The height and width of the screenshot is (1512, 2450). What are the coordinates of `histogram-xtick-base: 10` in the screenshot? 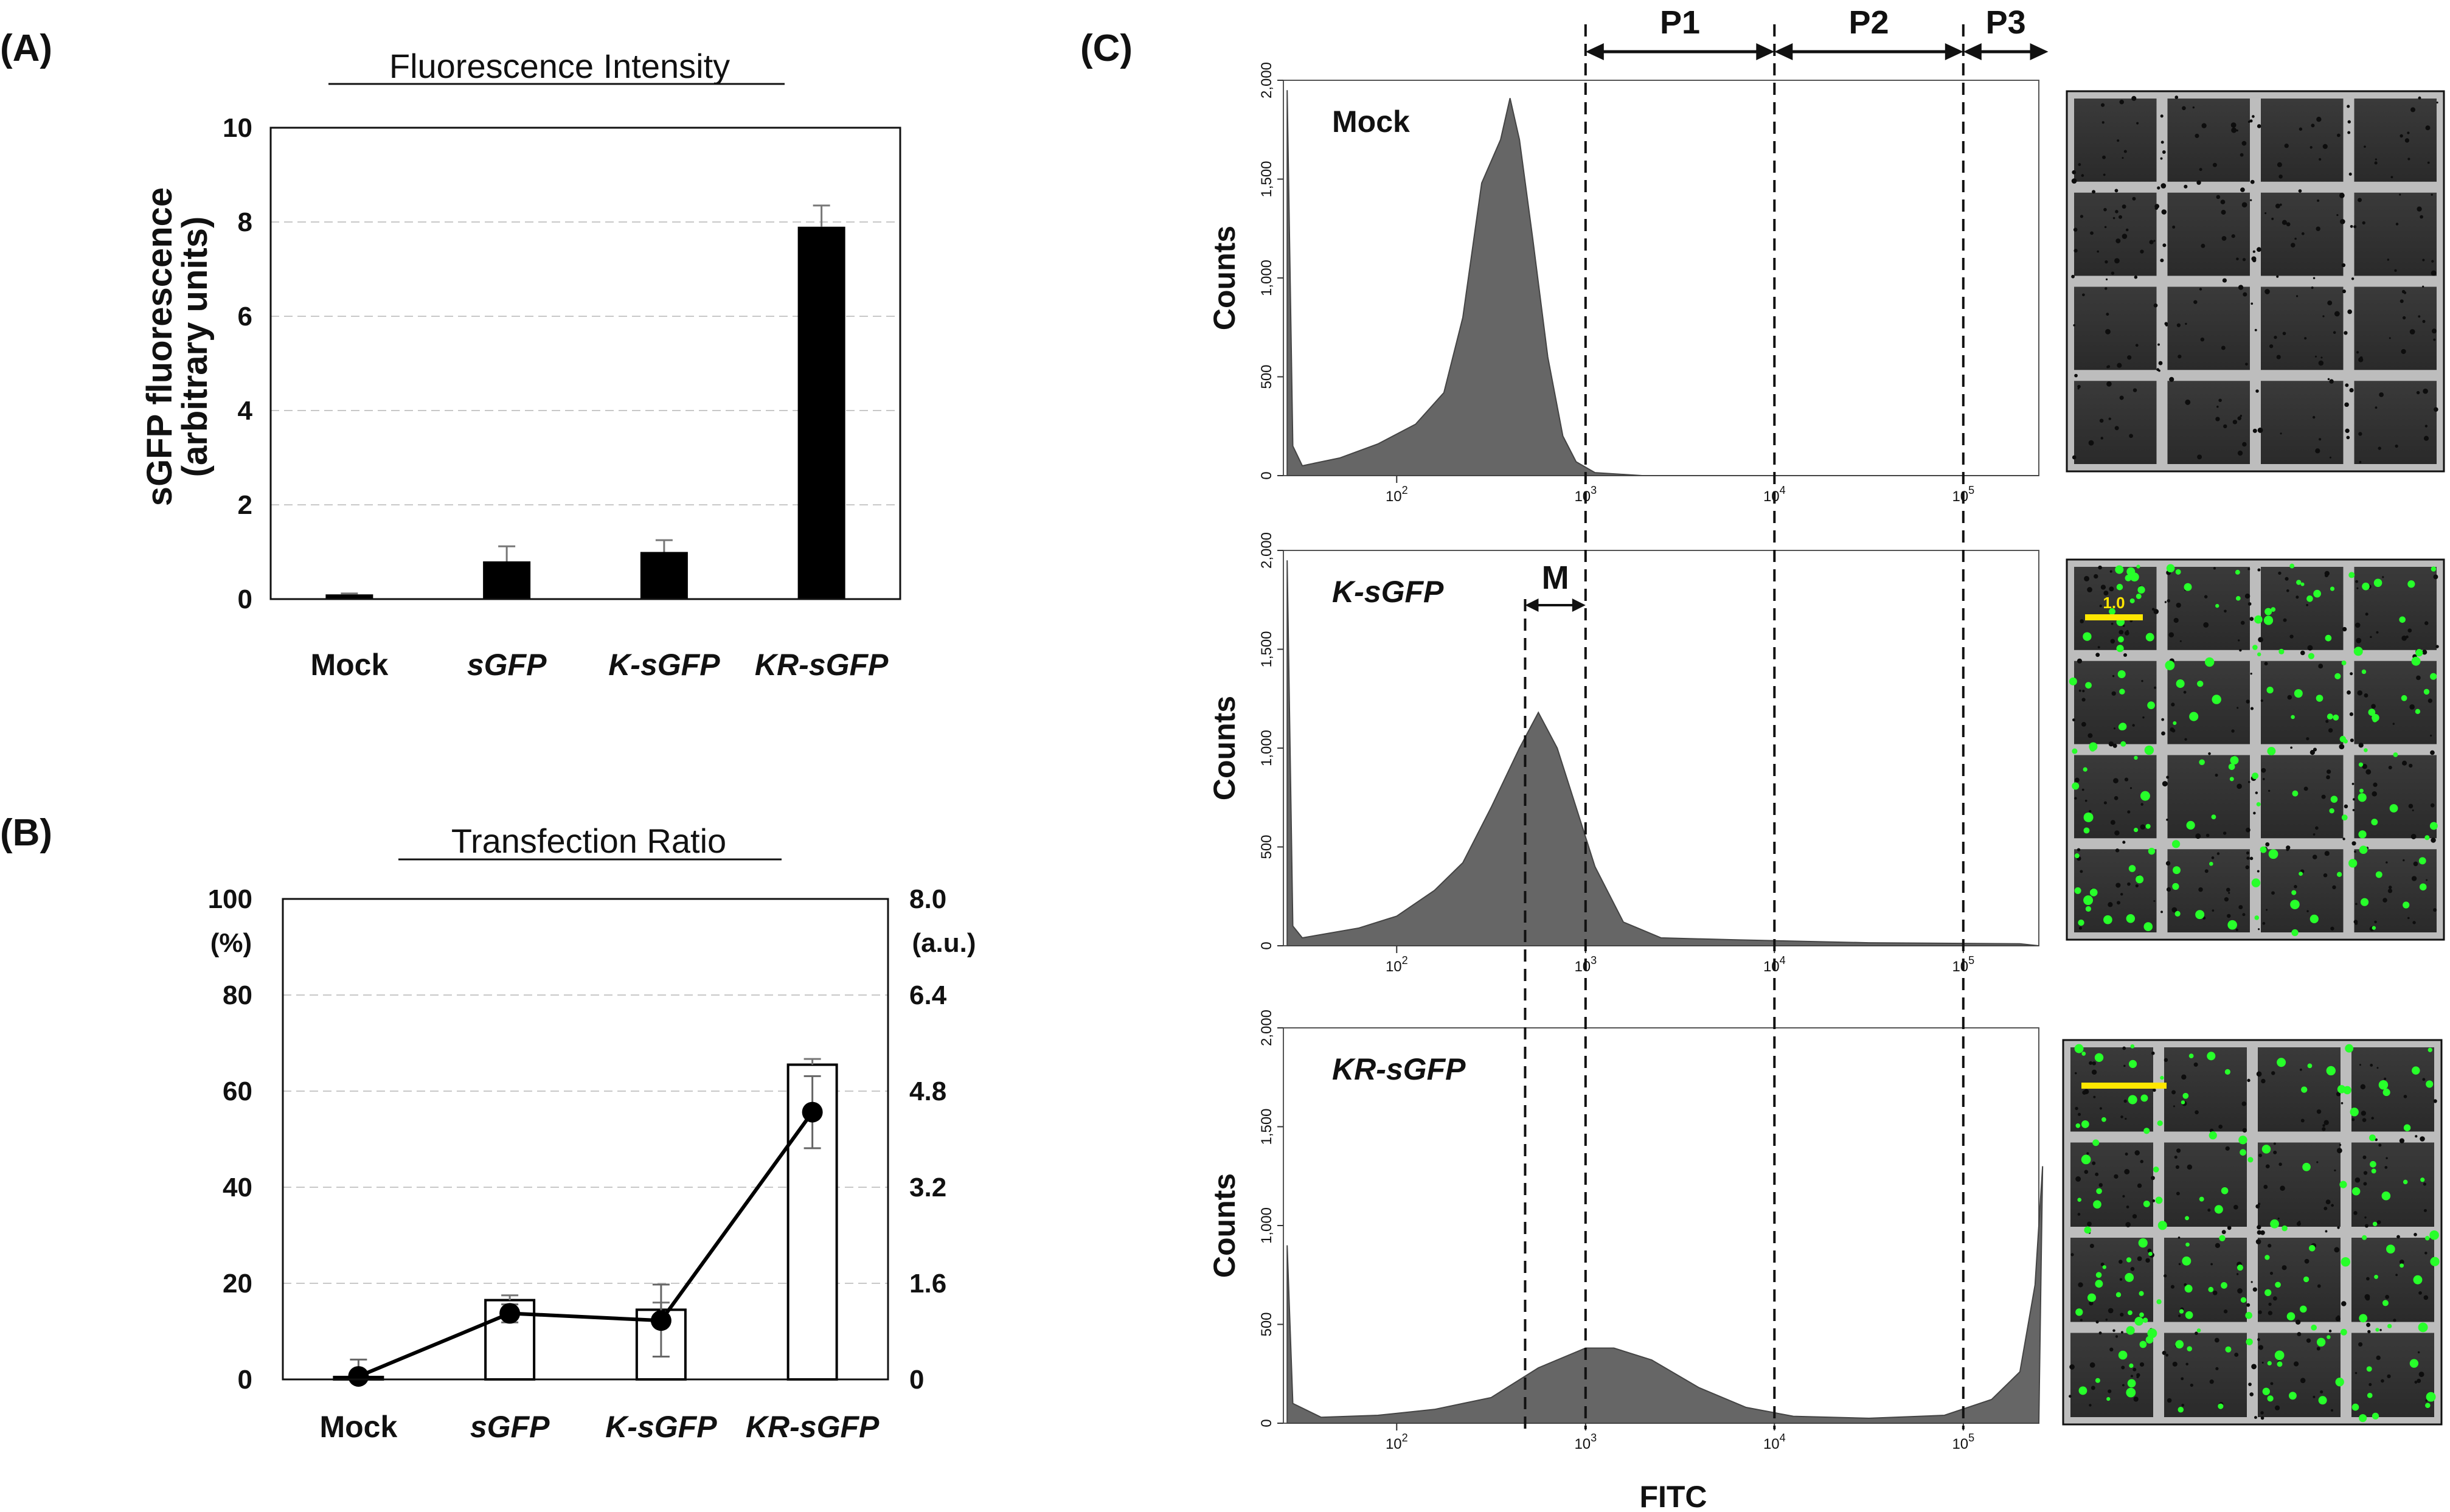 It's located at (1394, 1444).